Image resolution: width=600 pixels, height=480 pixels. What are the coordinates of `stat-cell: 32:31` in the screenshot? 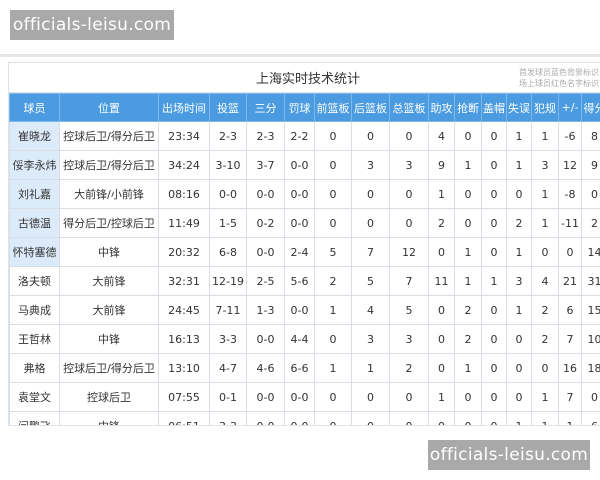 It's located at (184, 281).